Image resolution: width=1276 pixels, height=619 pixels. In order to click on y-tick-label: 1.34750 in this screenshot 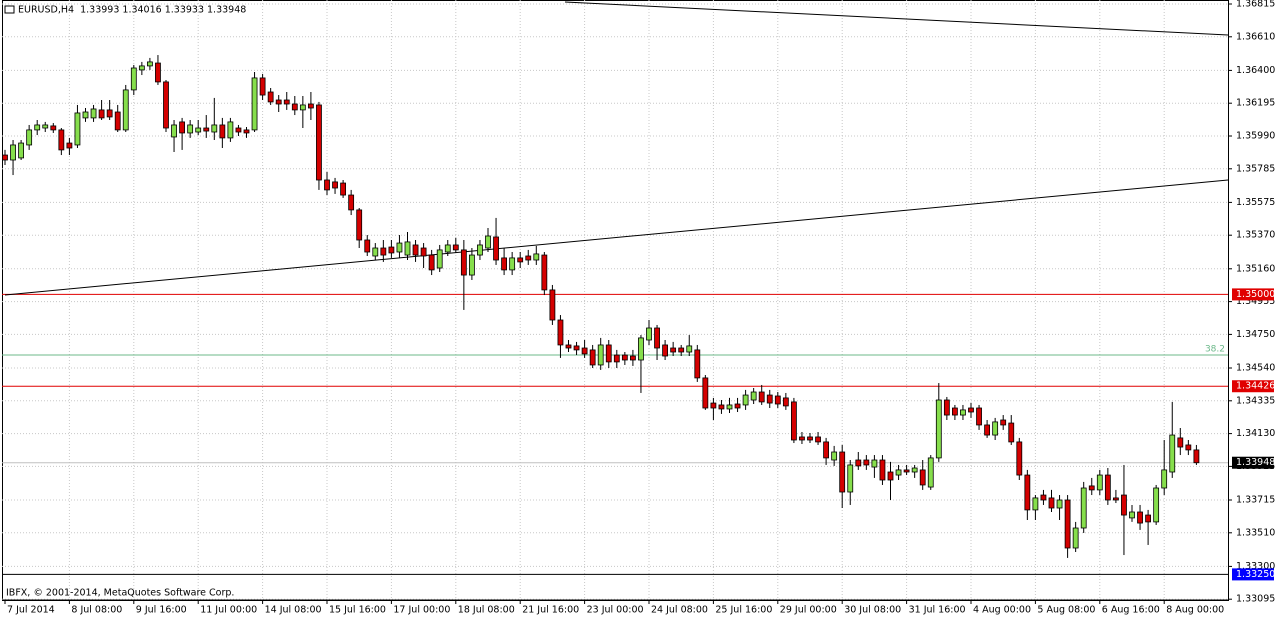, I will do `click(1255, 334)`.